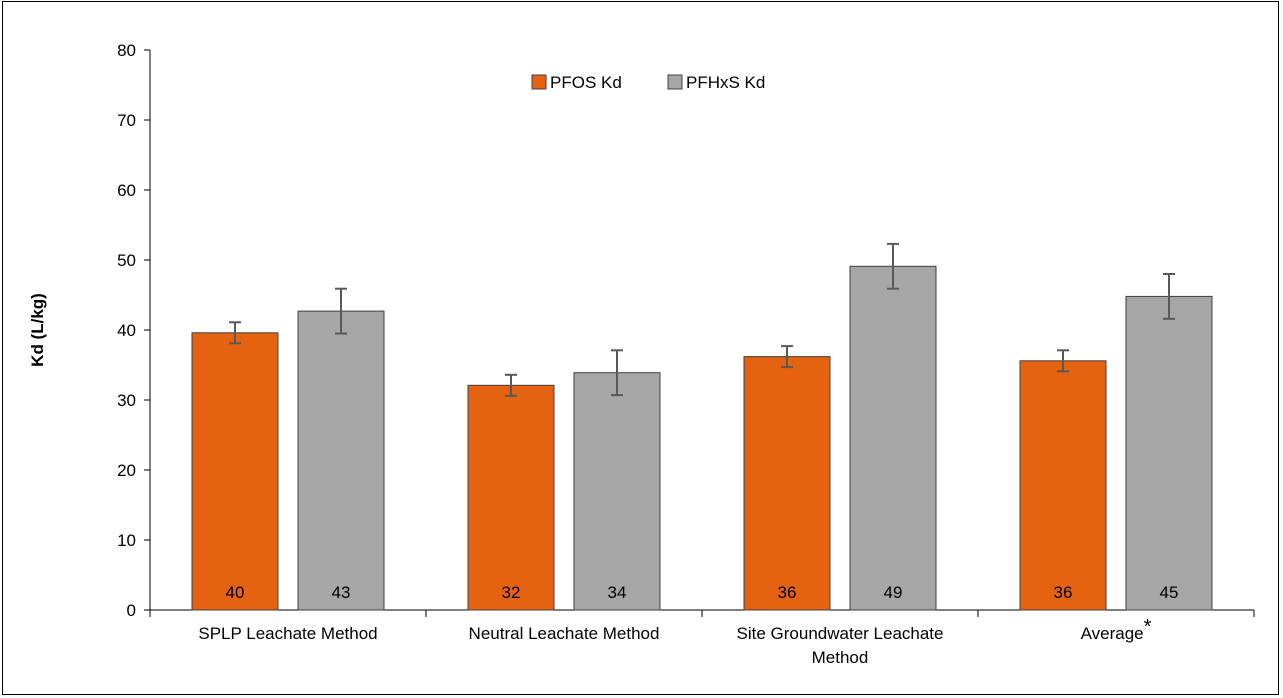  Describe the element at coordinates (126, 330) in the screenshot. I see `y-tick-label: 40` at that location.